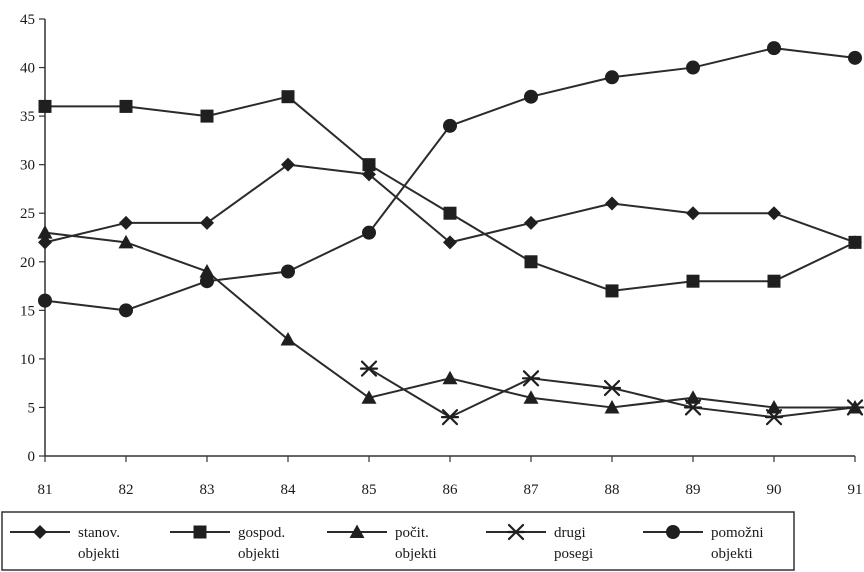 This screenshot has width=864, height=572. What do you see at coordinates (207, 490) in the screenshot?
I see `x-tick-label: 83` at bounding box center [207, 490].